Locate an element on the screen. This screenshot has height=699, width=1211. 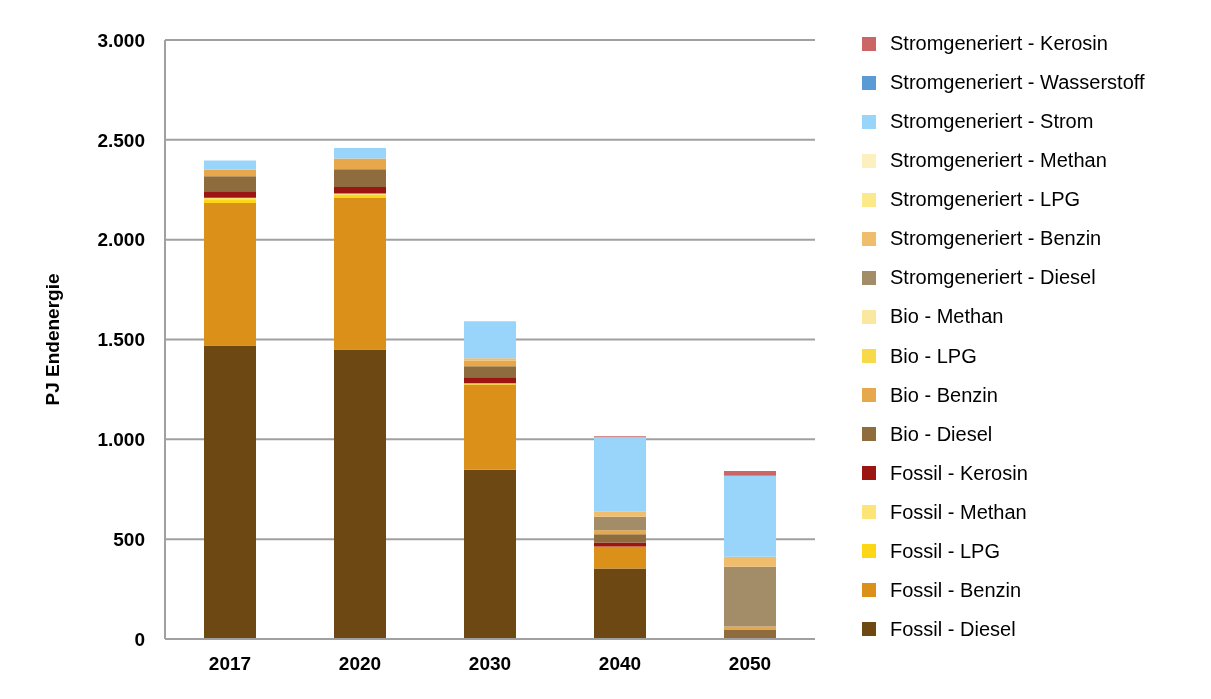
legend-label: Bio - Diesel is located at coordinates (941, 434).